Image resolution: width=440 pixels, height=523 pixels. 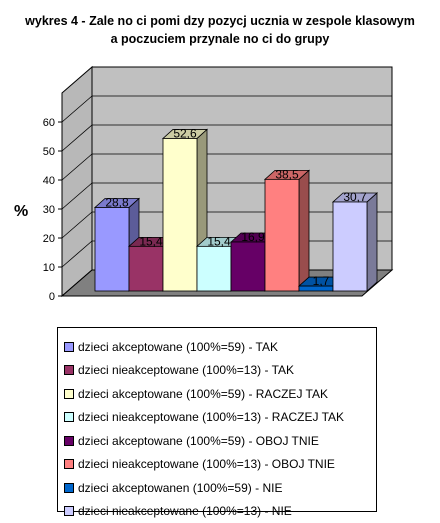 What do you see at coordinates (198, 441) in the screenshot?
I see `legend-label: dzieci akceptowane (100%=59) - OBOJ TNIE` at bounding box center [198, 441].